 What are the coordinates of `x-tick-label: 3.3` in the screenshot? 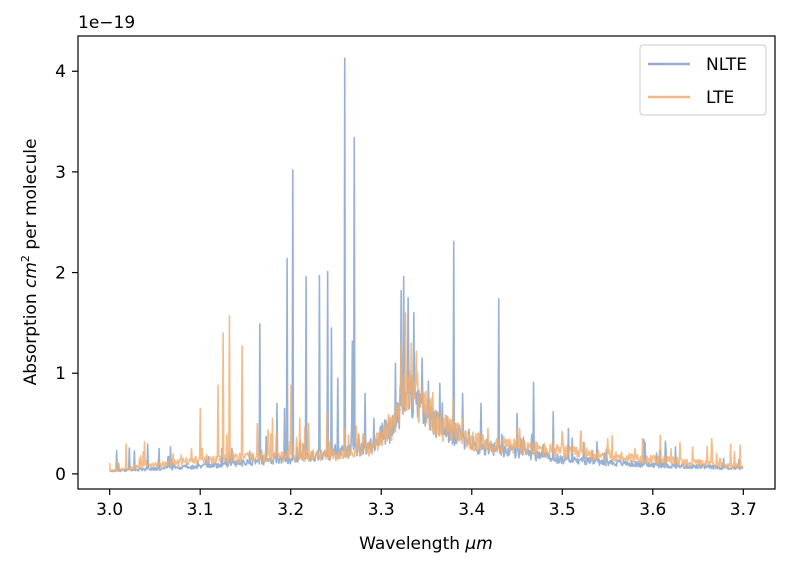 It's located at (381, 510).